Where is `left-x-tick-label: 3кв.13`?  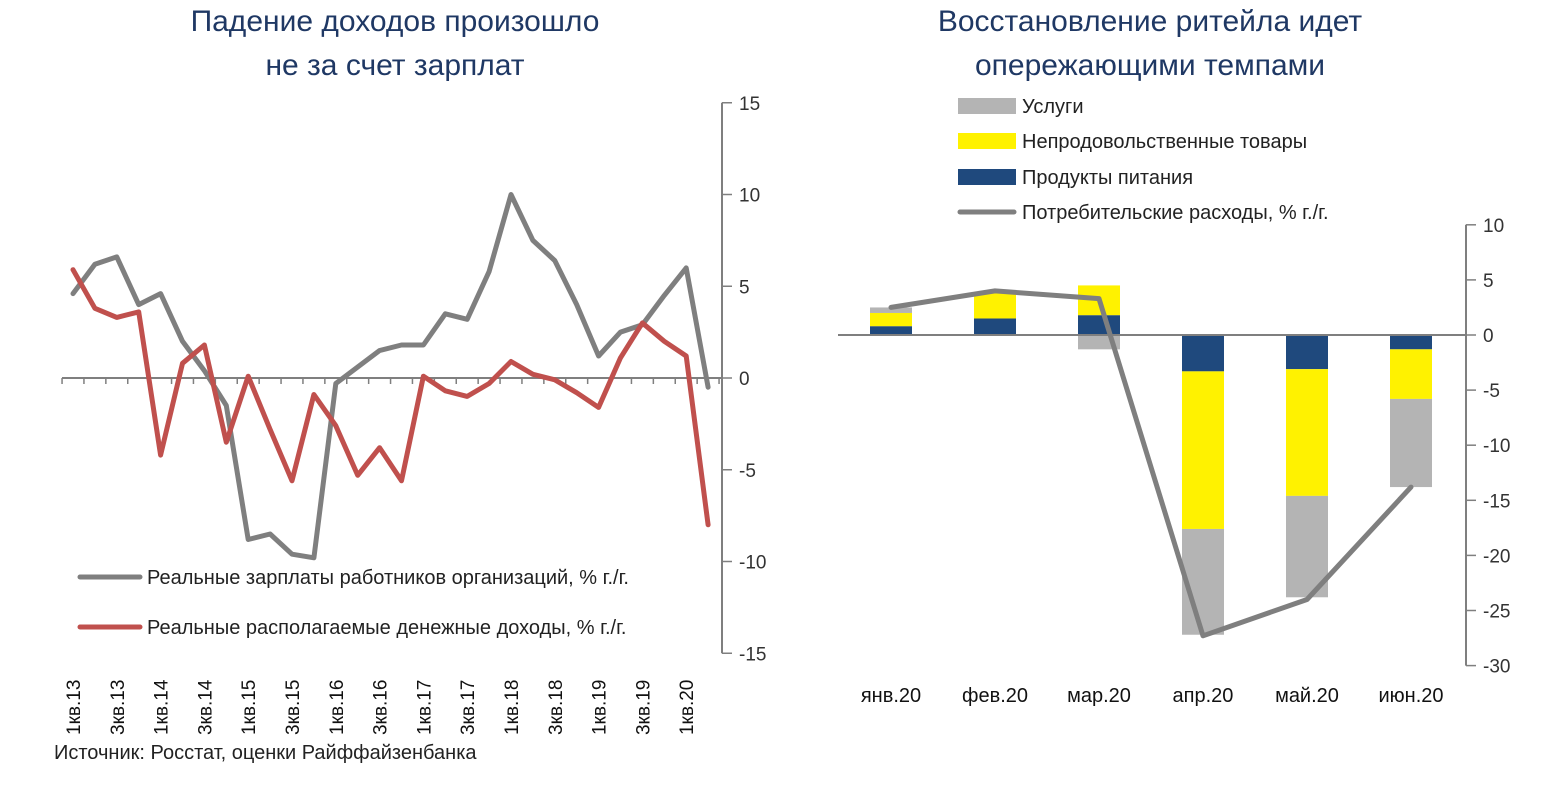 left-x-tick-label: 3кв.13 is located at coordinates (118, 707).